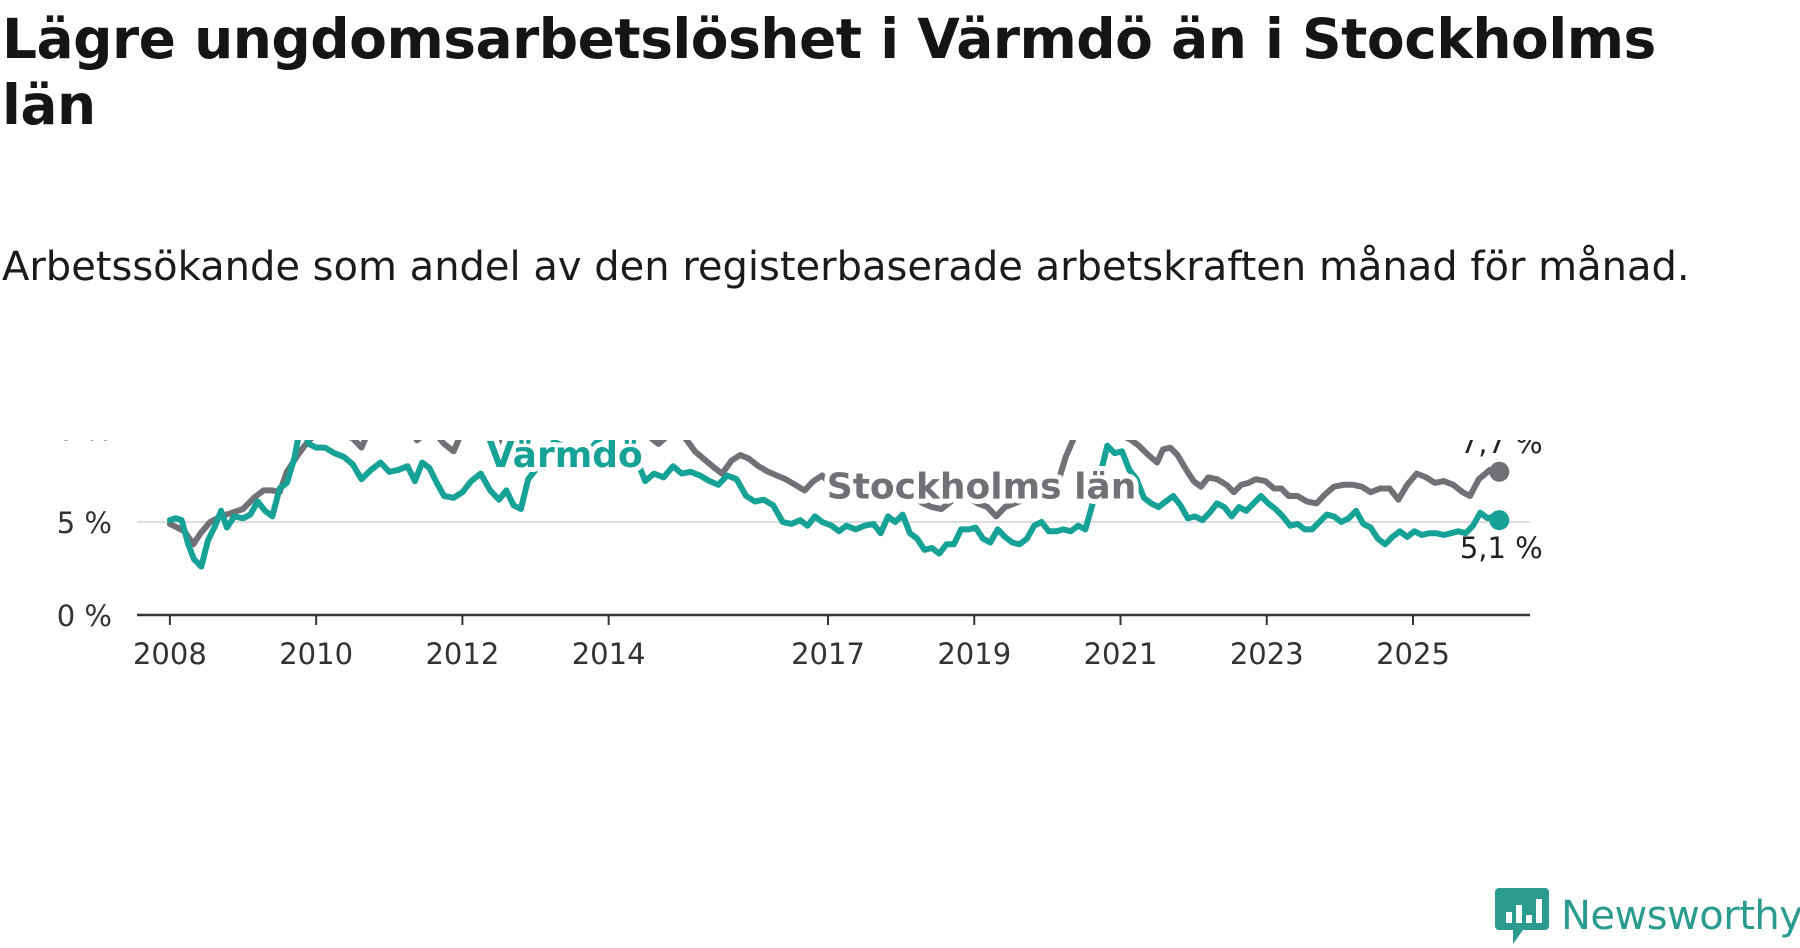 The height and width of the screenshot is (948, 1800). What do you see at coordinates (1413, 654) in the screenshot?
I see `x-tick-label: 2025` at bounding box center [1413, 654].